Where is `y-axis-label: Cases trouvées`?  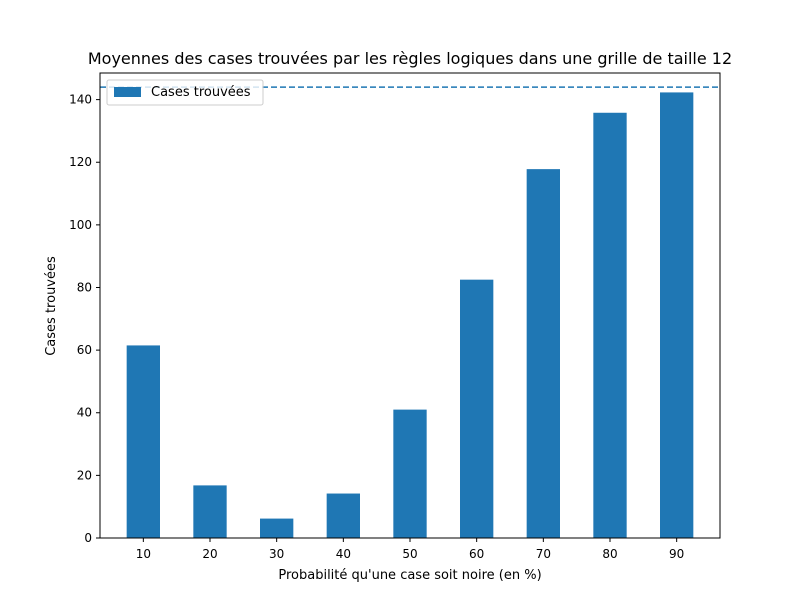 y-axis-label: Cases trouvées is located at coordinates (51, 306).